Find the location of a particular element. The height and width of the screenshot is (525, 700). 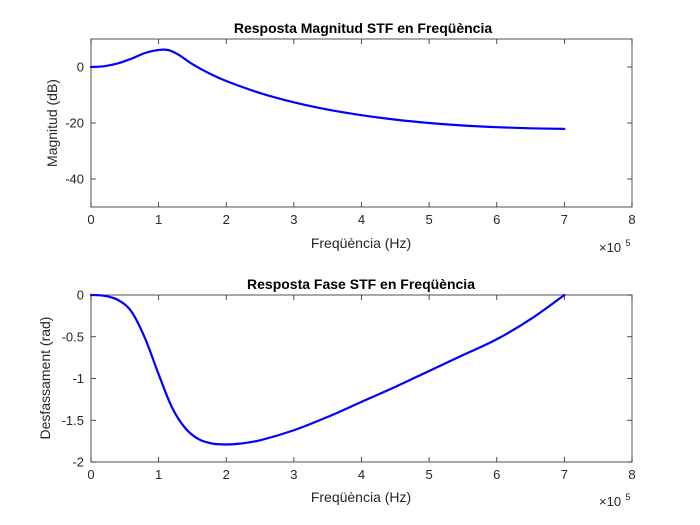

phase-title: Resposta Fase STF en Freqüència is located at coordinates (361, 284).